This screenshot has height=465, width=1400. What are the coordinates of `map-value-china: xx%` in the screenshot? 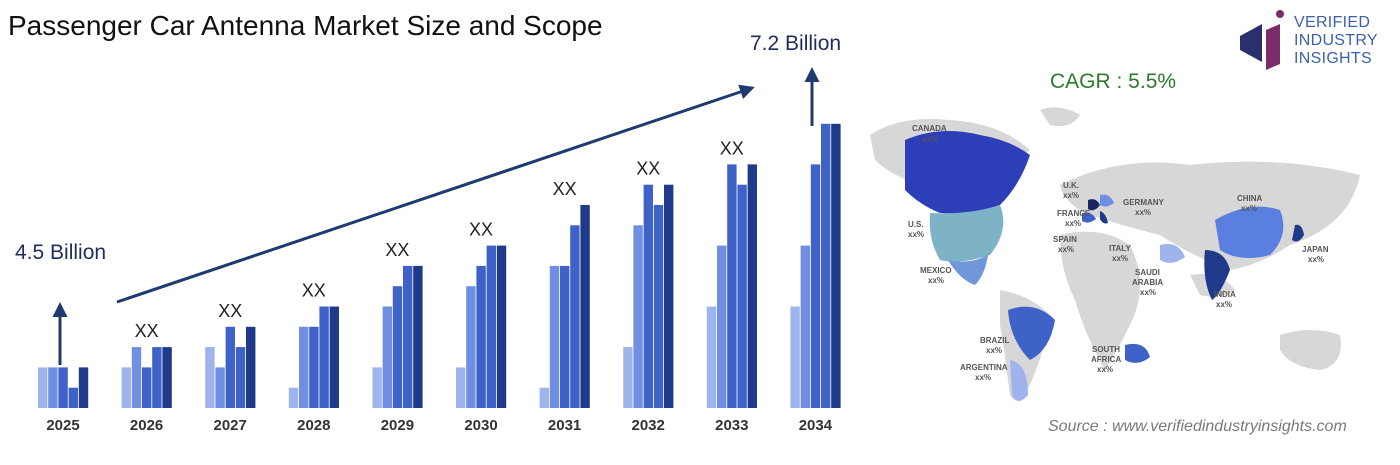 It's located at (1249, 208).